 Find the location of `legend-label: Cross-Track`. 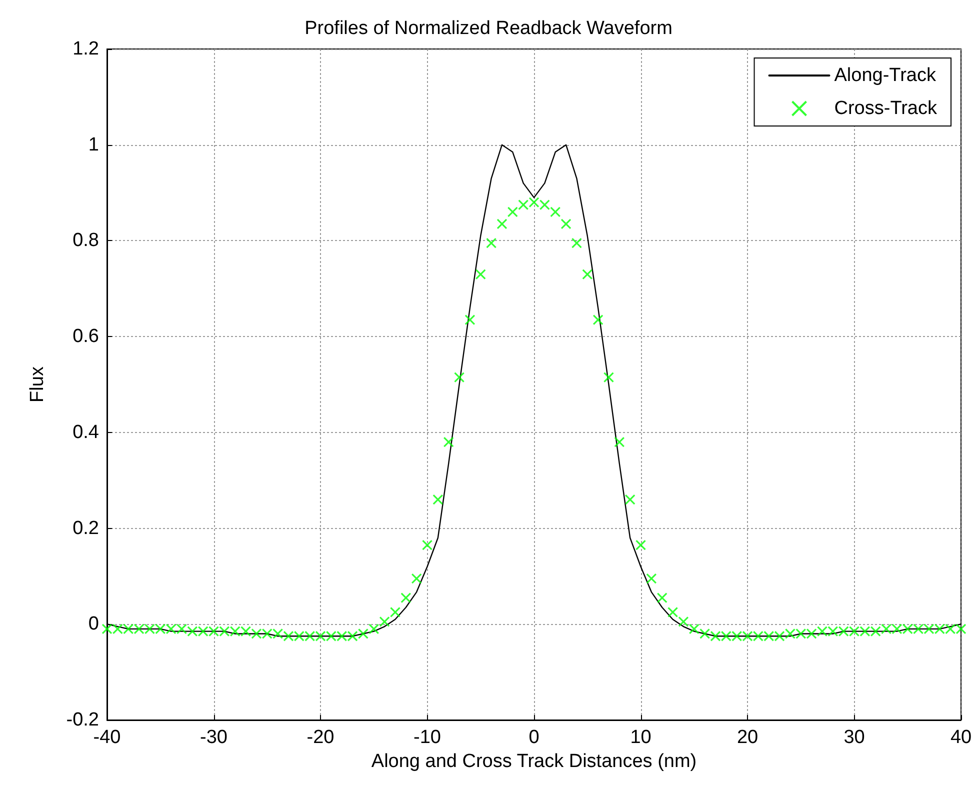

legend-label: Cross-Track is located at coordinates (886, 108).